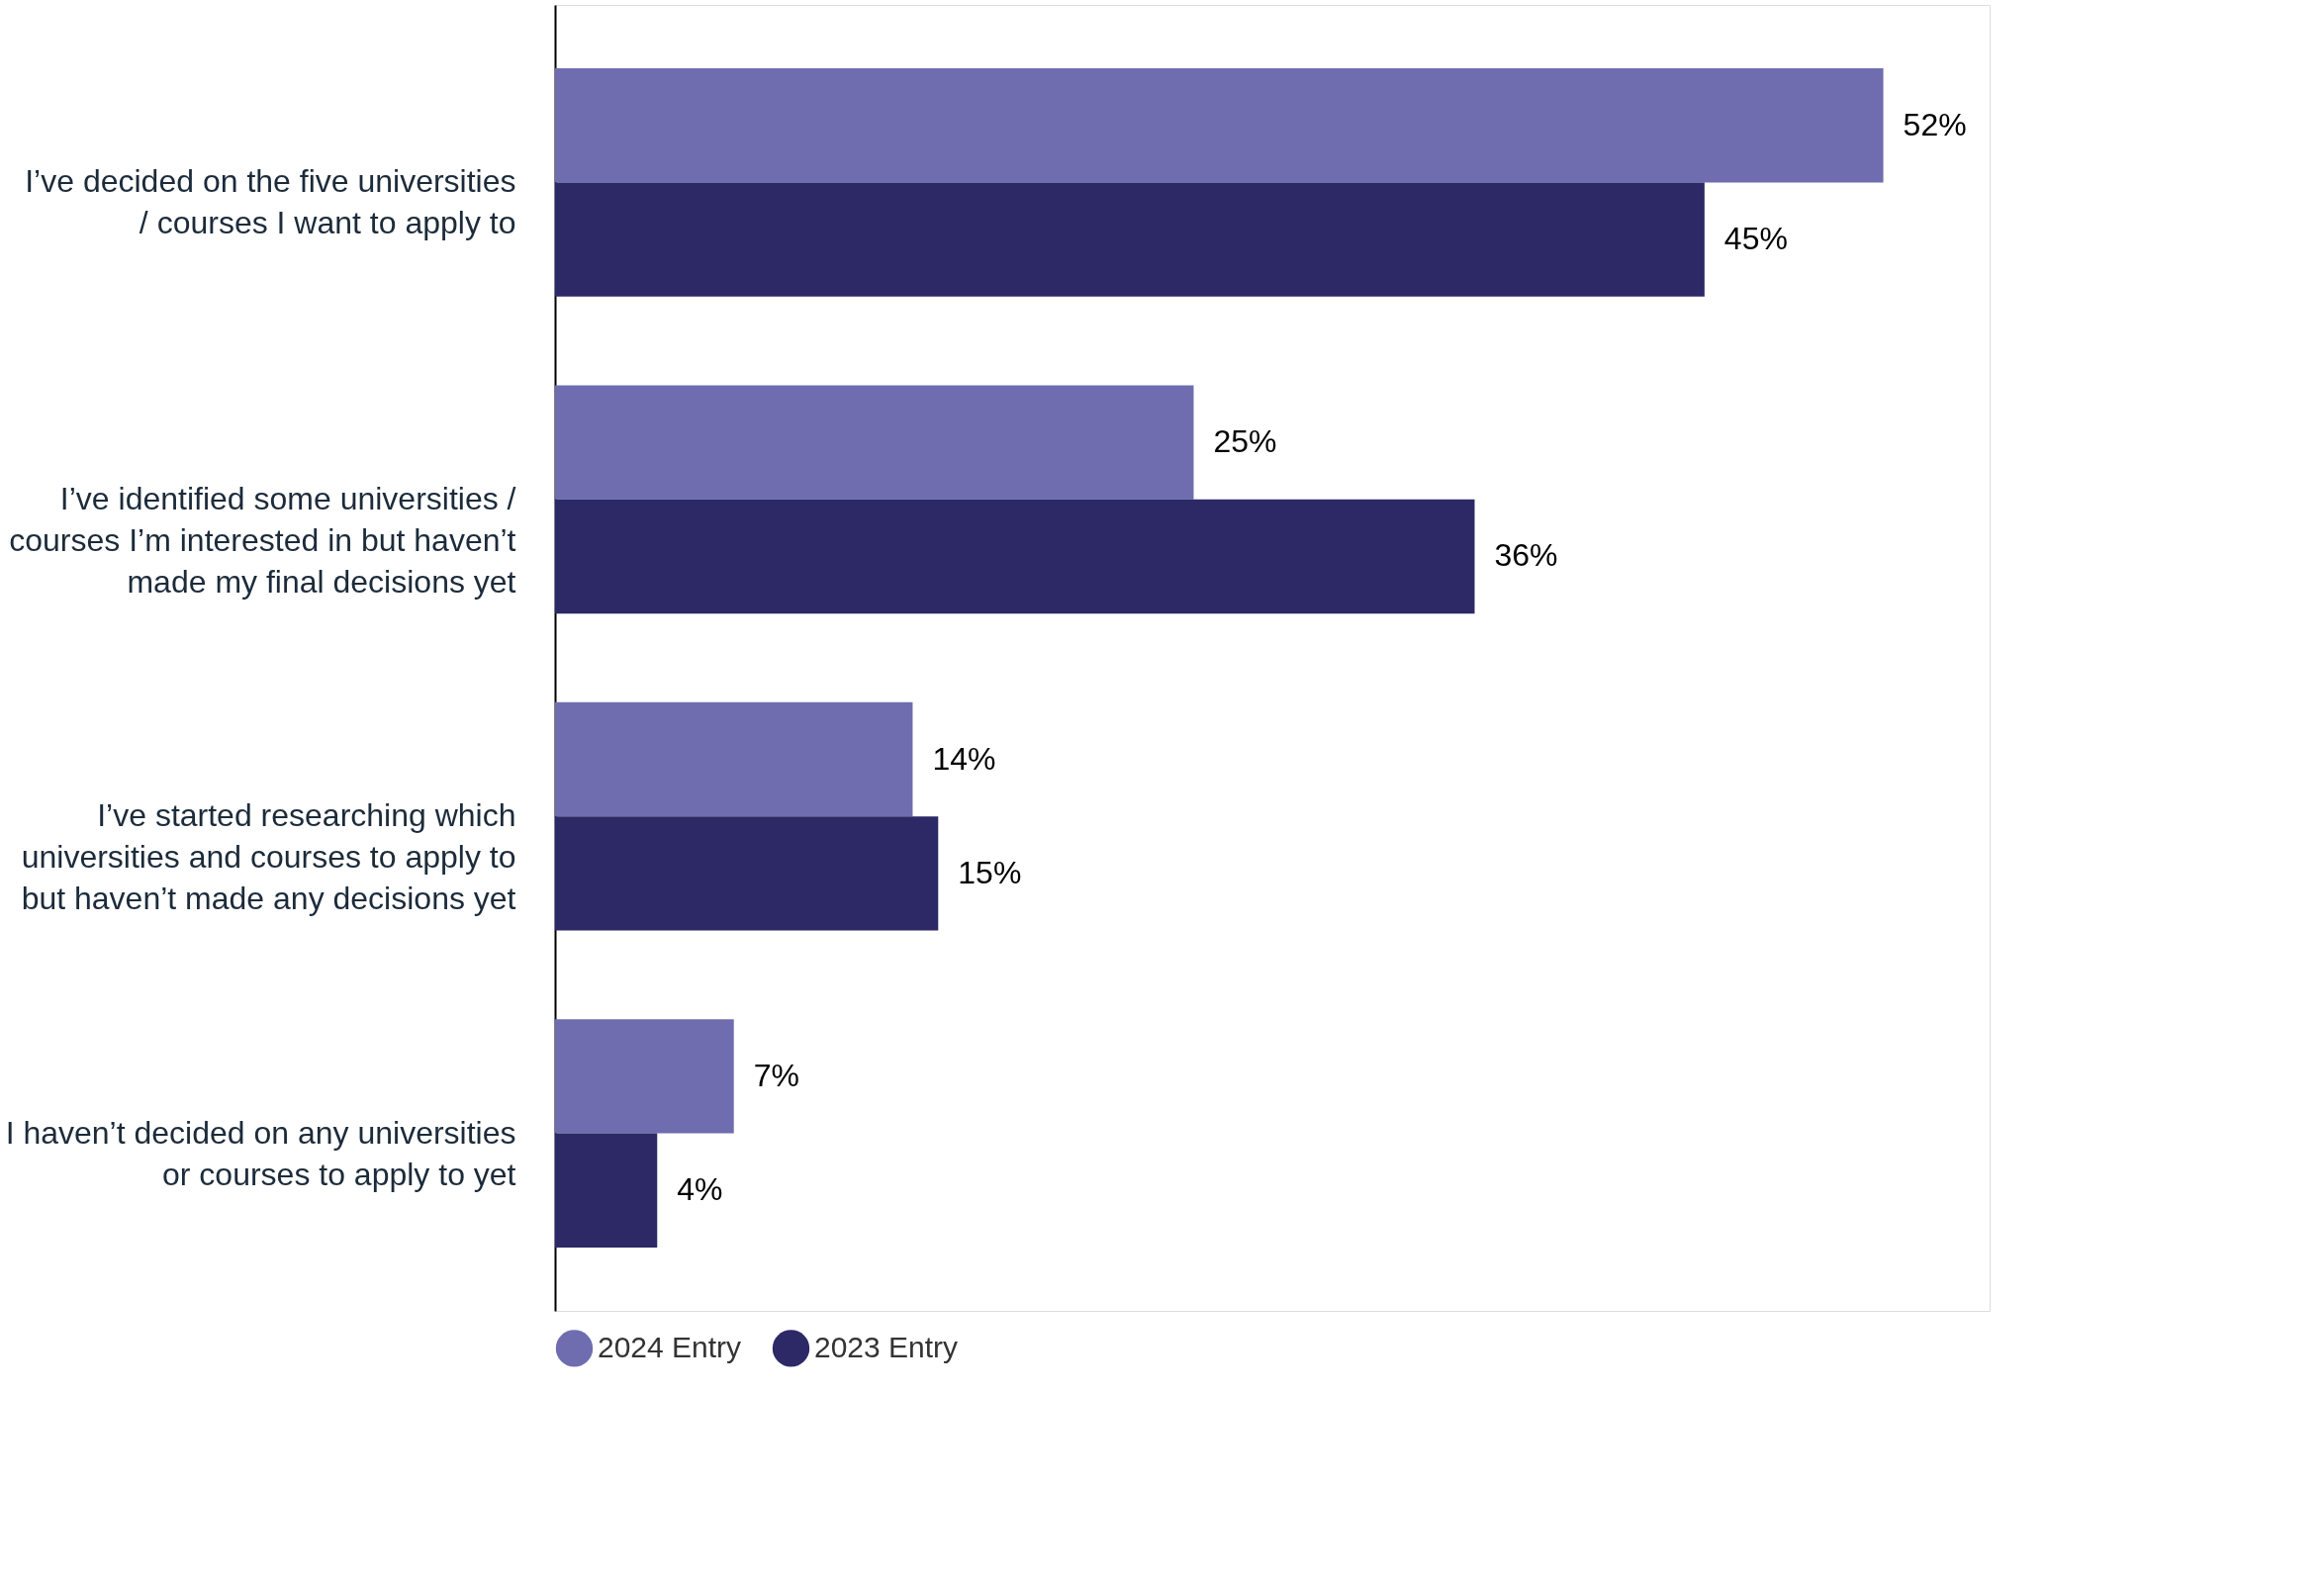 The width and height of the screenshot is (2324, 1578). What do you see at coordinates (270, 202) in the screenshot?
I see `y-tick-label: I’ve decided on the five universities / courses I want to apply to` at bounding box center [270, 202].